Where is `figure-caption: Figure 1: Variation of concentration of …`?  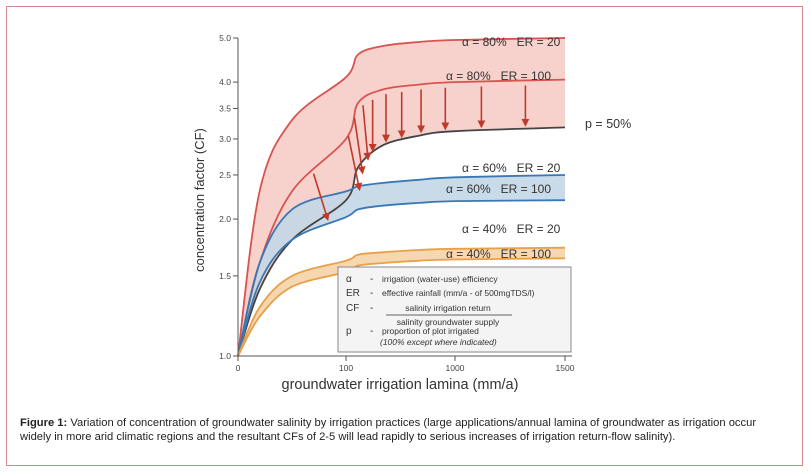 figure-caption: Figure 1: Variation of concentration of … is located at coordinates (405, 430).